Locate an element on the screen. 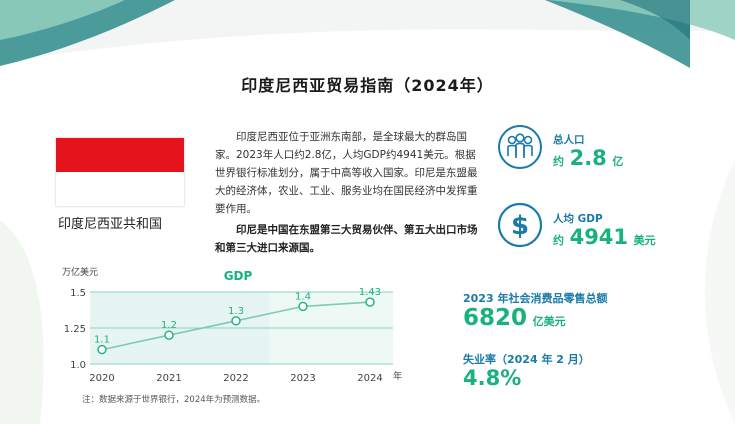 The image size is (735, 424). unemployment-value: 4.8% is located at coordinates (492, 378).